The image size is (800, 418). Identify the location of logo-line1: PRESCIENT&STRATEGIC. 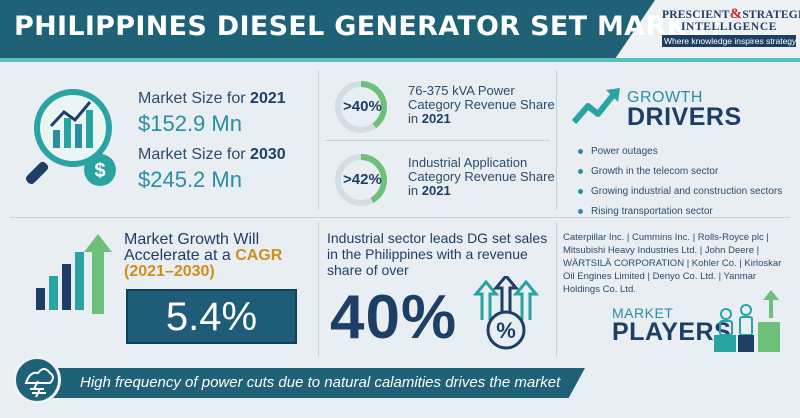
(731, 14).